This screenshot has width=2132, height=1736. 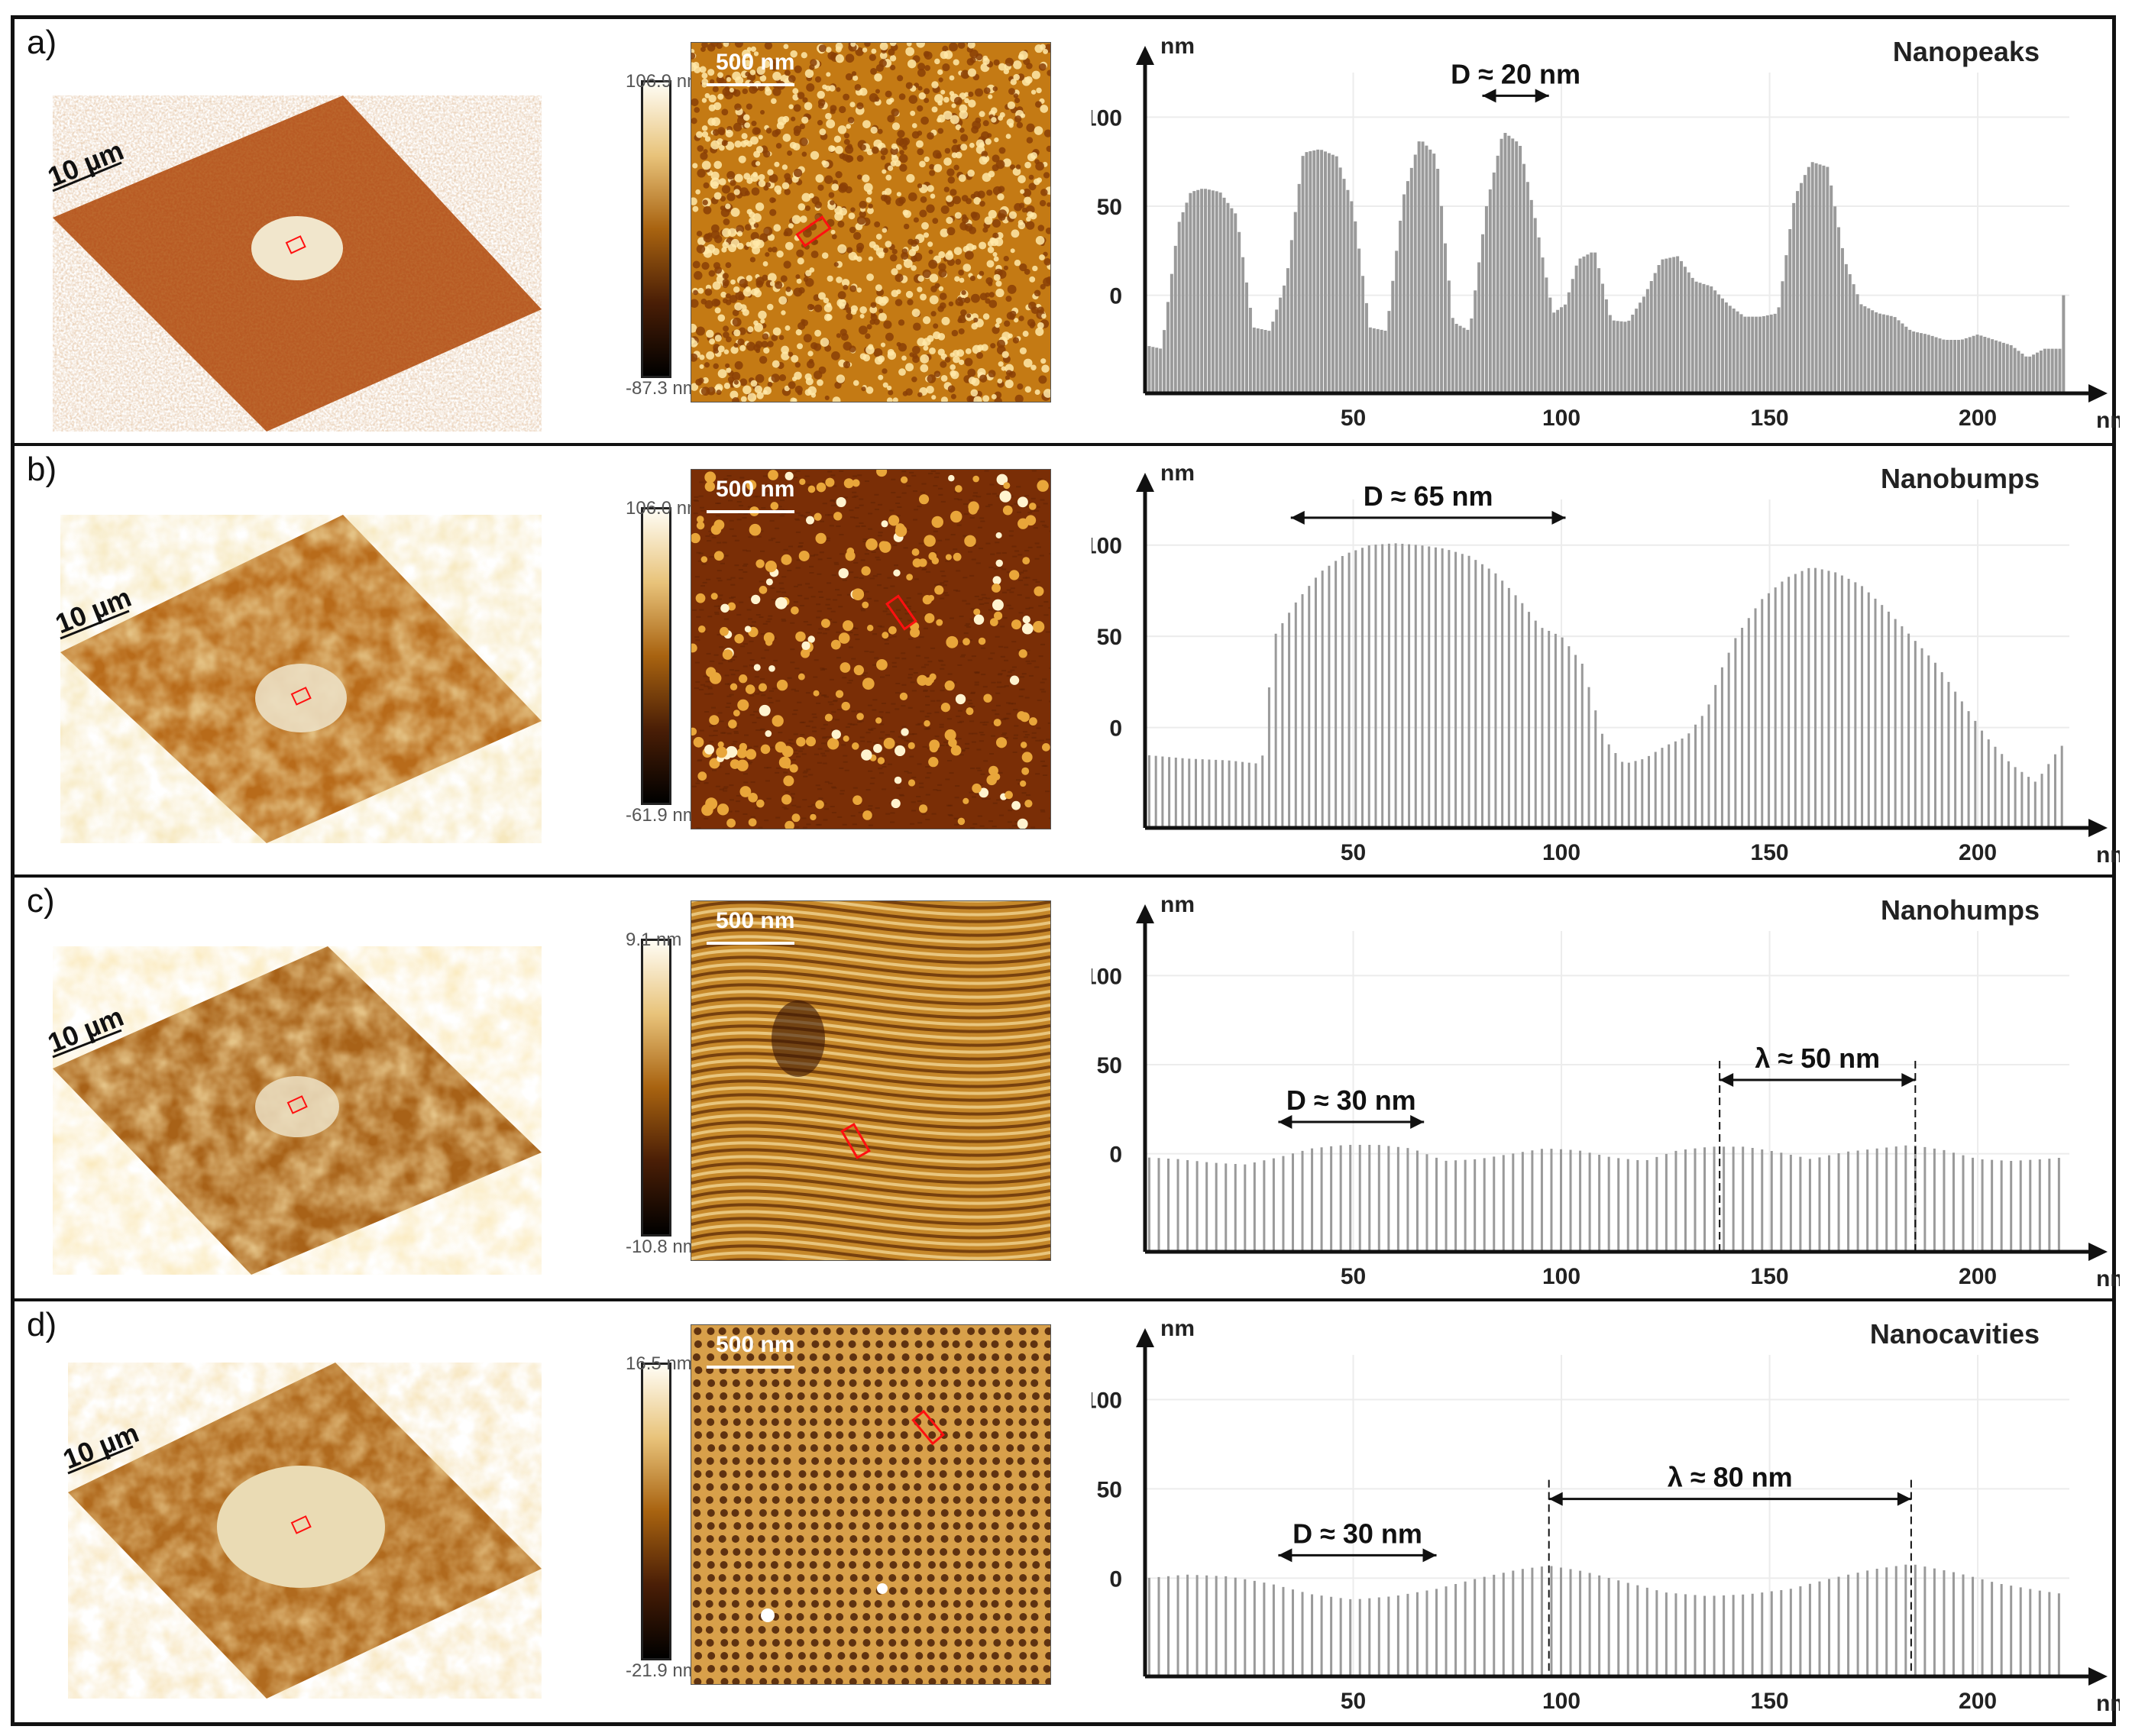 I want to click on profile-chart: nm nm 50 100 150 200 0 50 100 D ≈ 65 nm, so click(x=1606, y=664).